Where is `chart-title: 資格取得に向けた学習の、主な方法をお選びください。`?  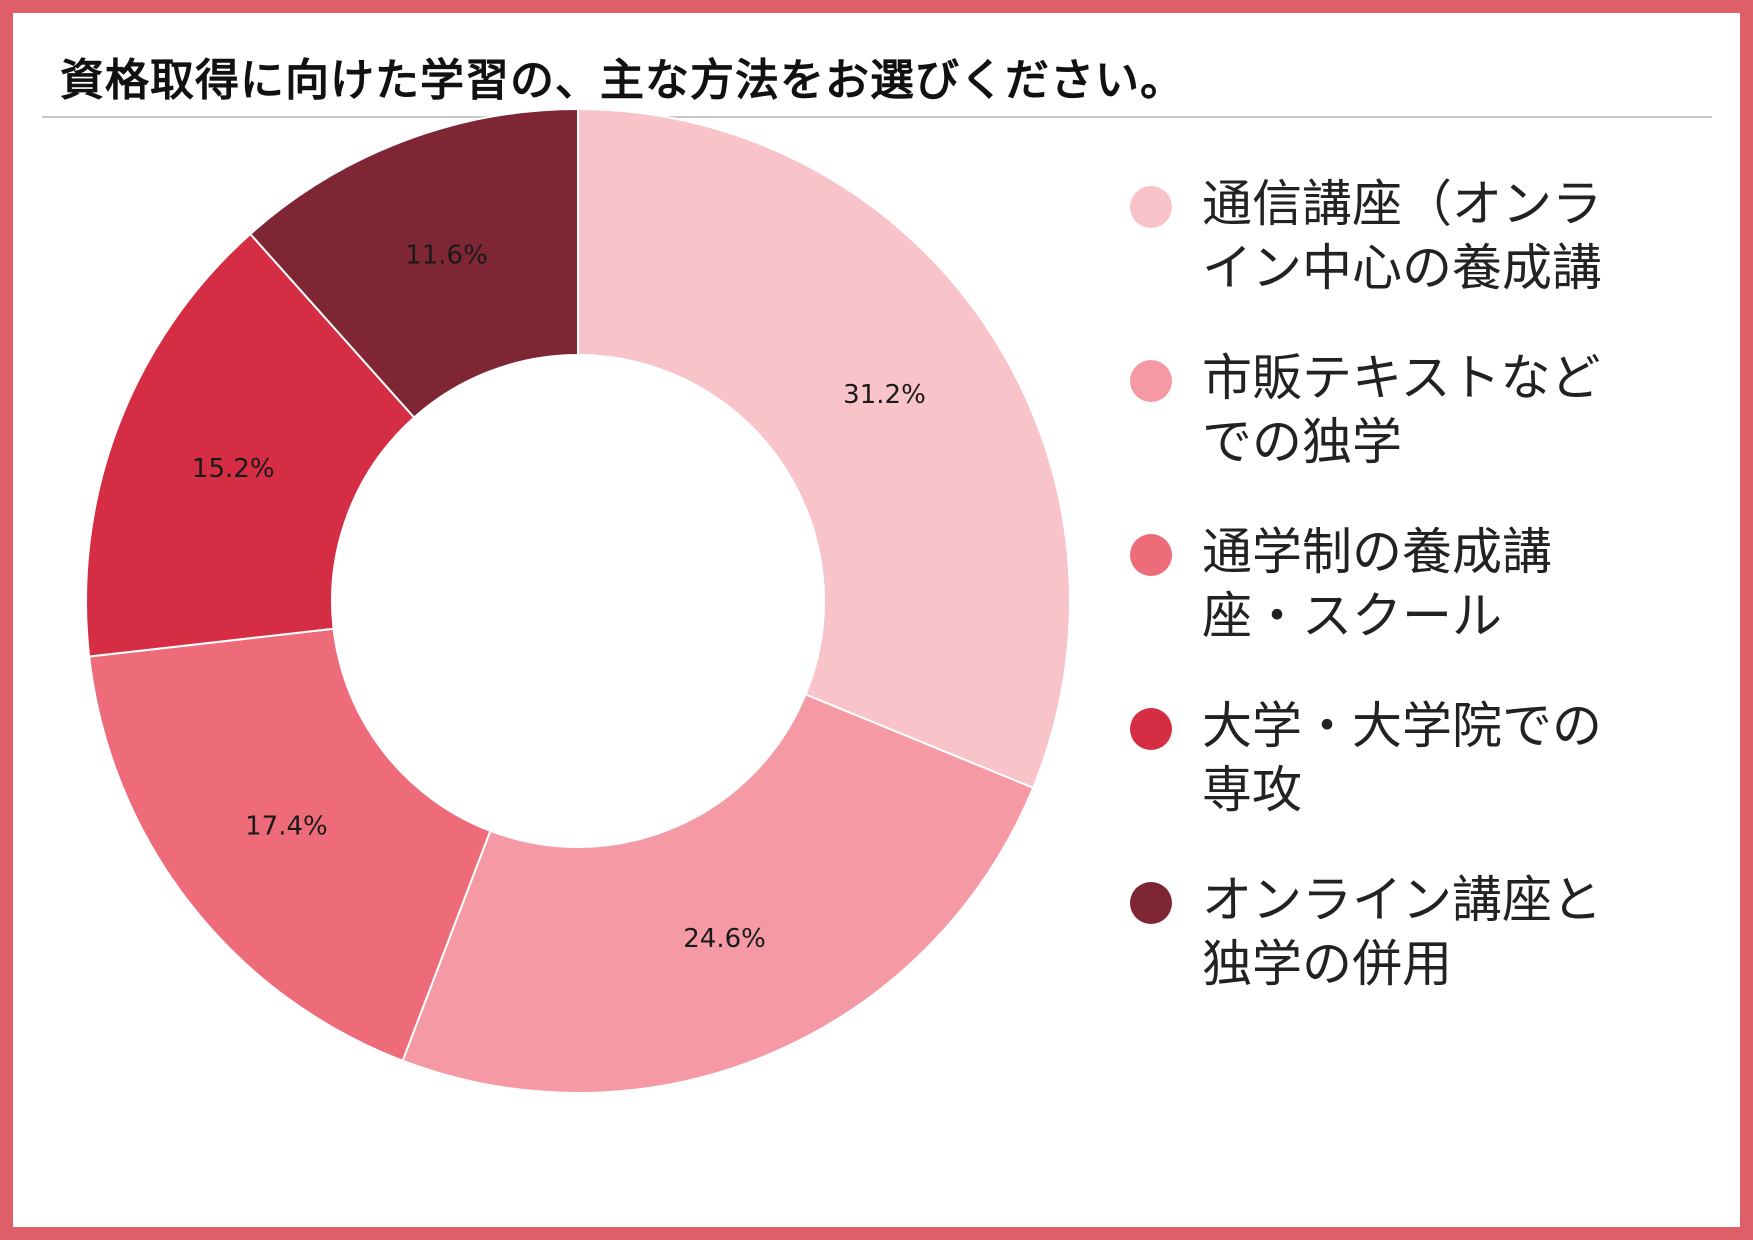 chart-title: 資格取得に向けた学習の、主な方法をお選びください。 is located at coordinates (622, 80).